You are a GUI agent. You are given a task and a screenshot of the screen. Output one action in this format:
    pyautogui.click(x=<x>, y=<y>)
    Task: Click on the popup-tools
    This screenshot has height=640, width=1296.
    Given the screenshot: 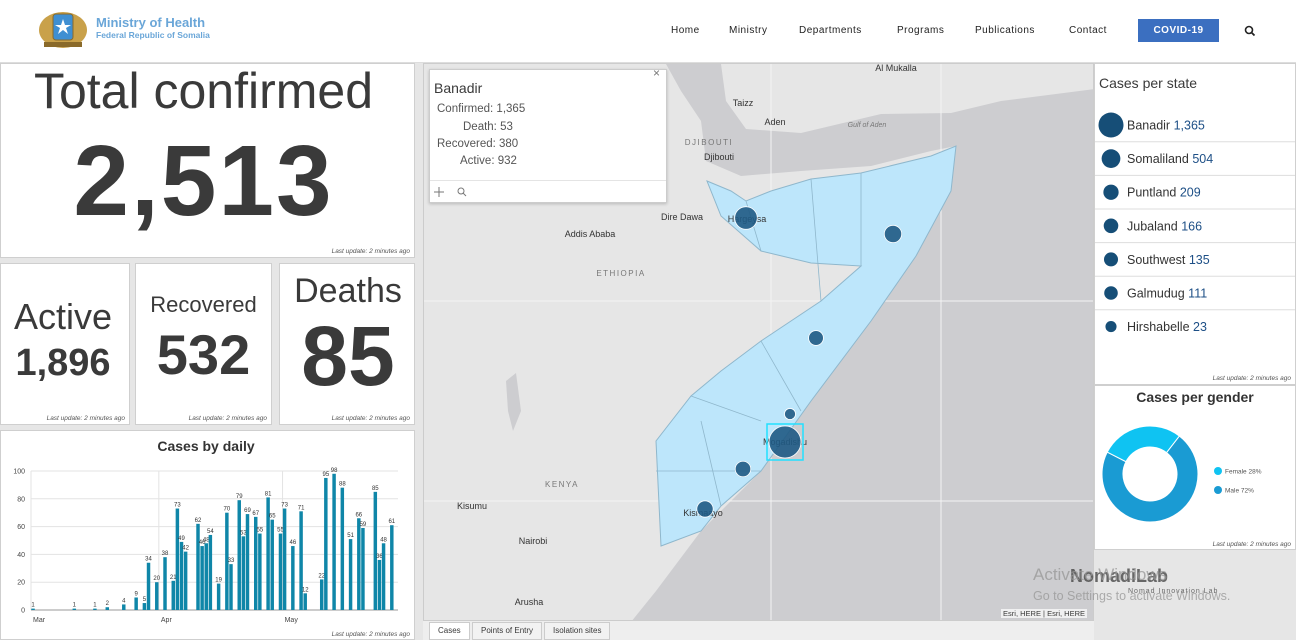 What is the action you would take?
    pyautogui.click(x=454, y=192)
    